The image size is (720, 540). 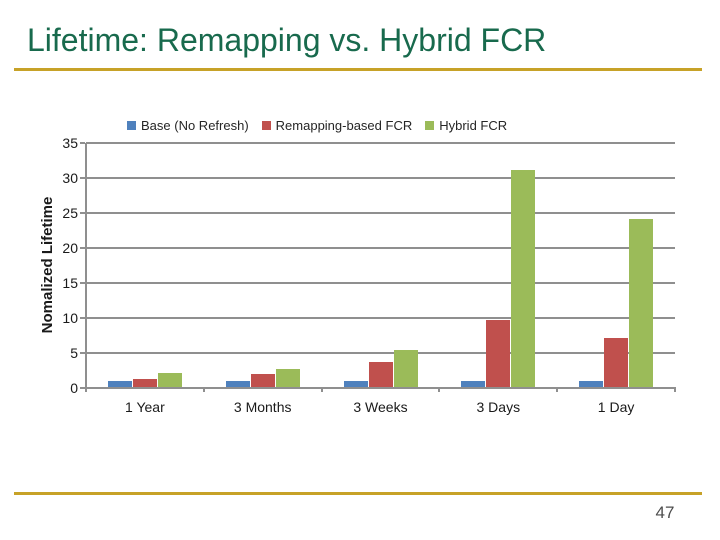 I want to click on x-category-label-3-weeks: 3 Weeks, so click(x=380, y=407).